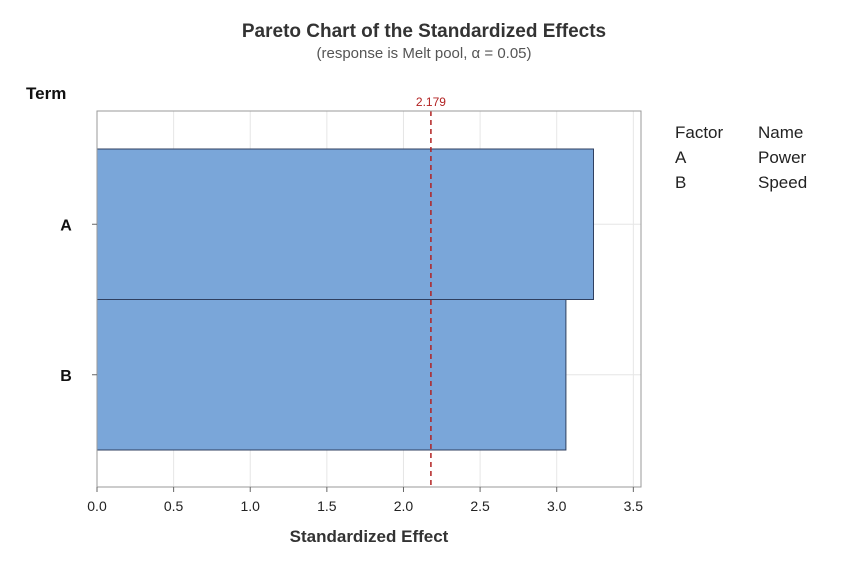 The width and height of the screenshot is (850, 567). Describe the element at coordinates (780, 132) in the screenshot. I see `legend-header-name: Name` at that location.